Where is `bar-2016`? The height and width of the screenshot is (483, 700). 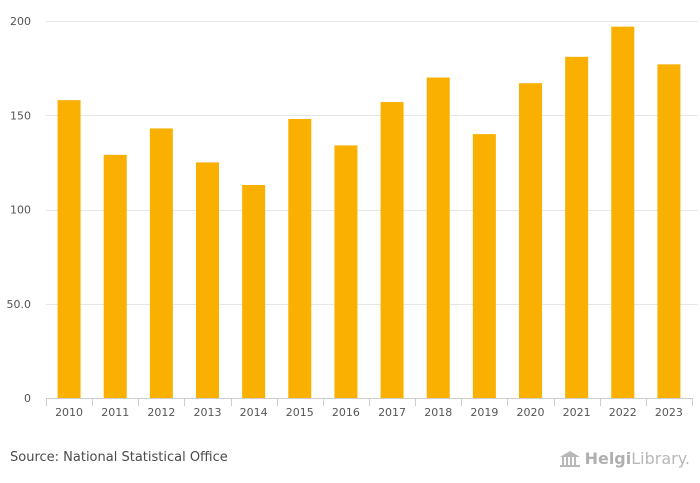 bar-2016 is located at coordinates (346, 271).